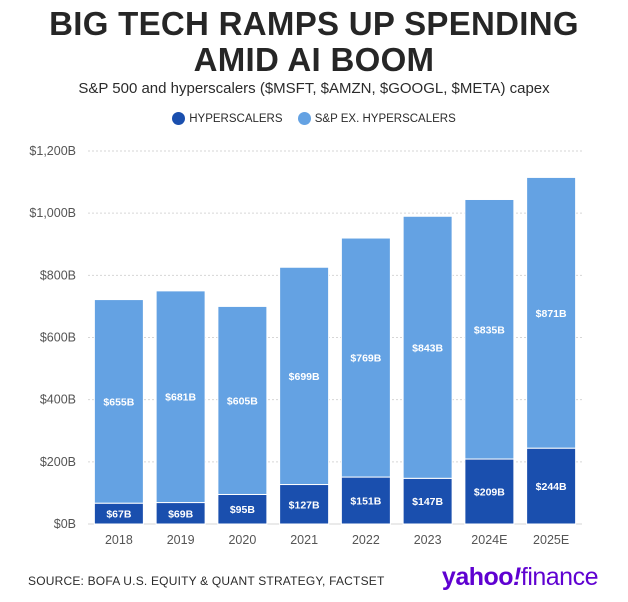  I want to click on x-tick-label: 2023, so click(428, 540).